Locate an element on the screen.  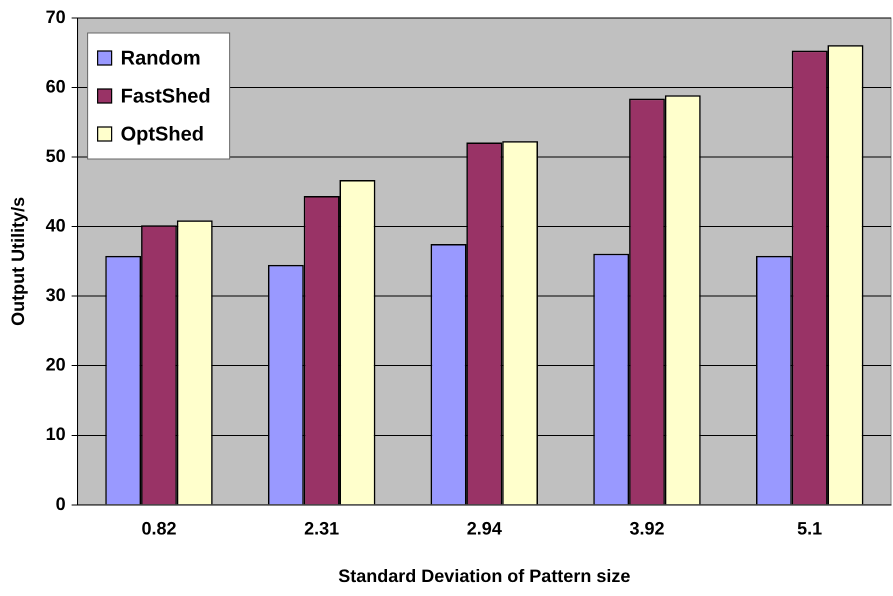
x-tick-label: 0.82 is located at coordinates (158, 528).